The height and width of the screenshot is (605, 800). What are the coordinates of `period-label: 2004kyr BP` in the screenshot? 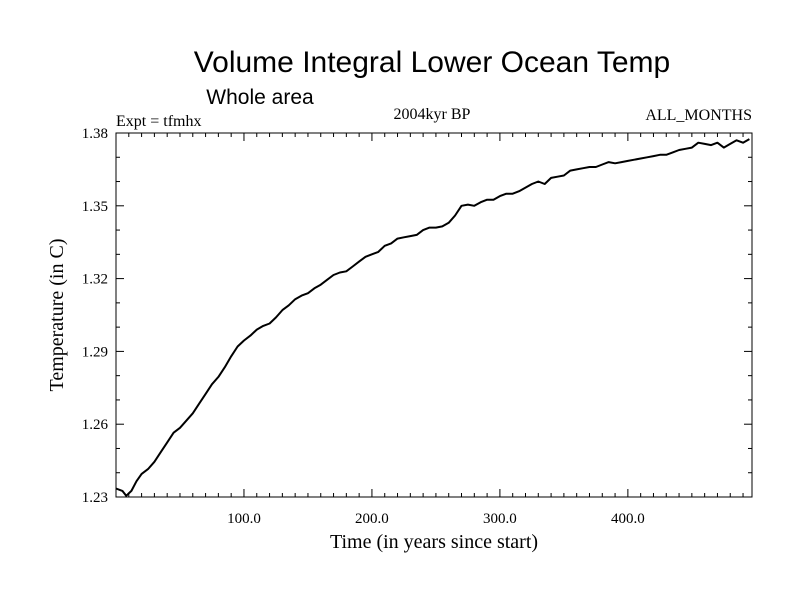 It's located at (432, 114).